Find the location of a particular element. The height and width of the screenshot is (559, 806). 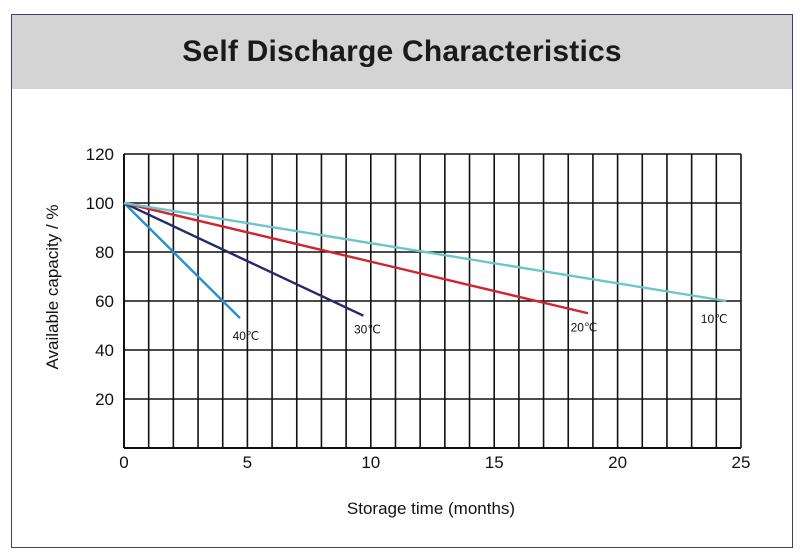

y-tick-label: 100 is located at coordinates (100, 203).